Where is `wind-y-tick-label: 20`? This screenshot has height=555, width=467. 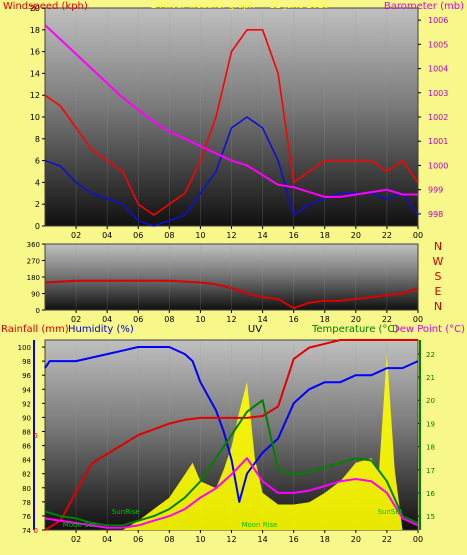
wind-y-tick-label: 20 is located at coordinates (35, 8).